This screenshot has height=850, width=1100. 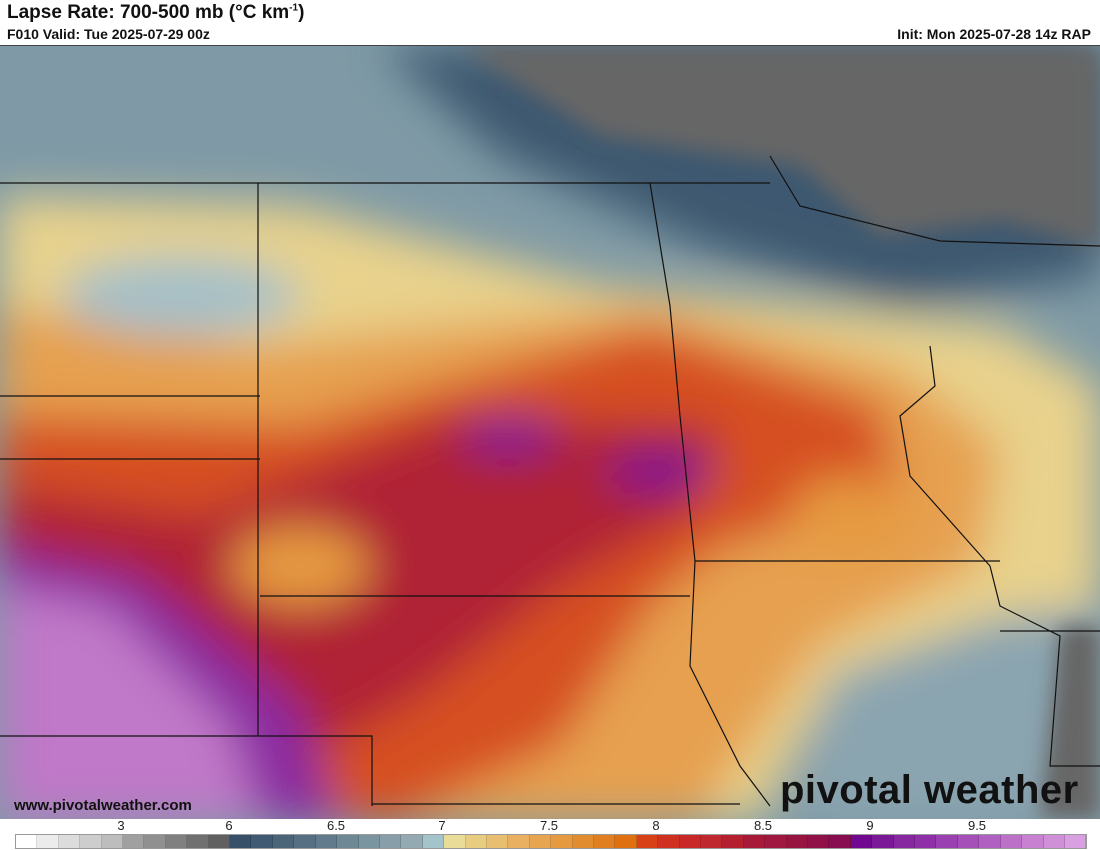 I want to click on pivotal-weather-logo: pivotal weather, so click(x=929, y=790).